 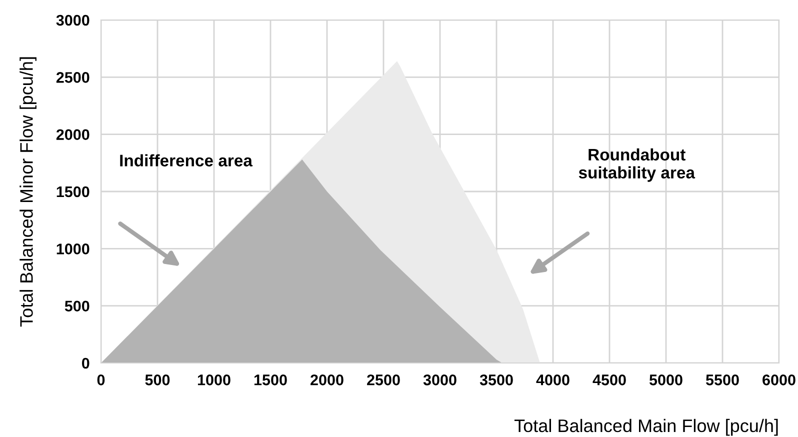 What do you see at coordinates (73, 77) in the screenshot?
I see `y-tick-label: 2500` at bounding box center [73, 77].